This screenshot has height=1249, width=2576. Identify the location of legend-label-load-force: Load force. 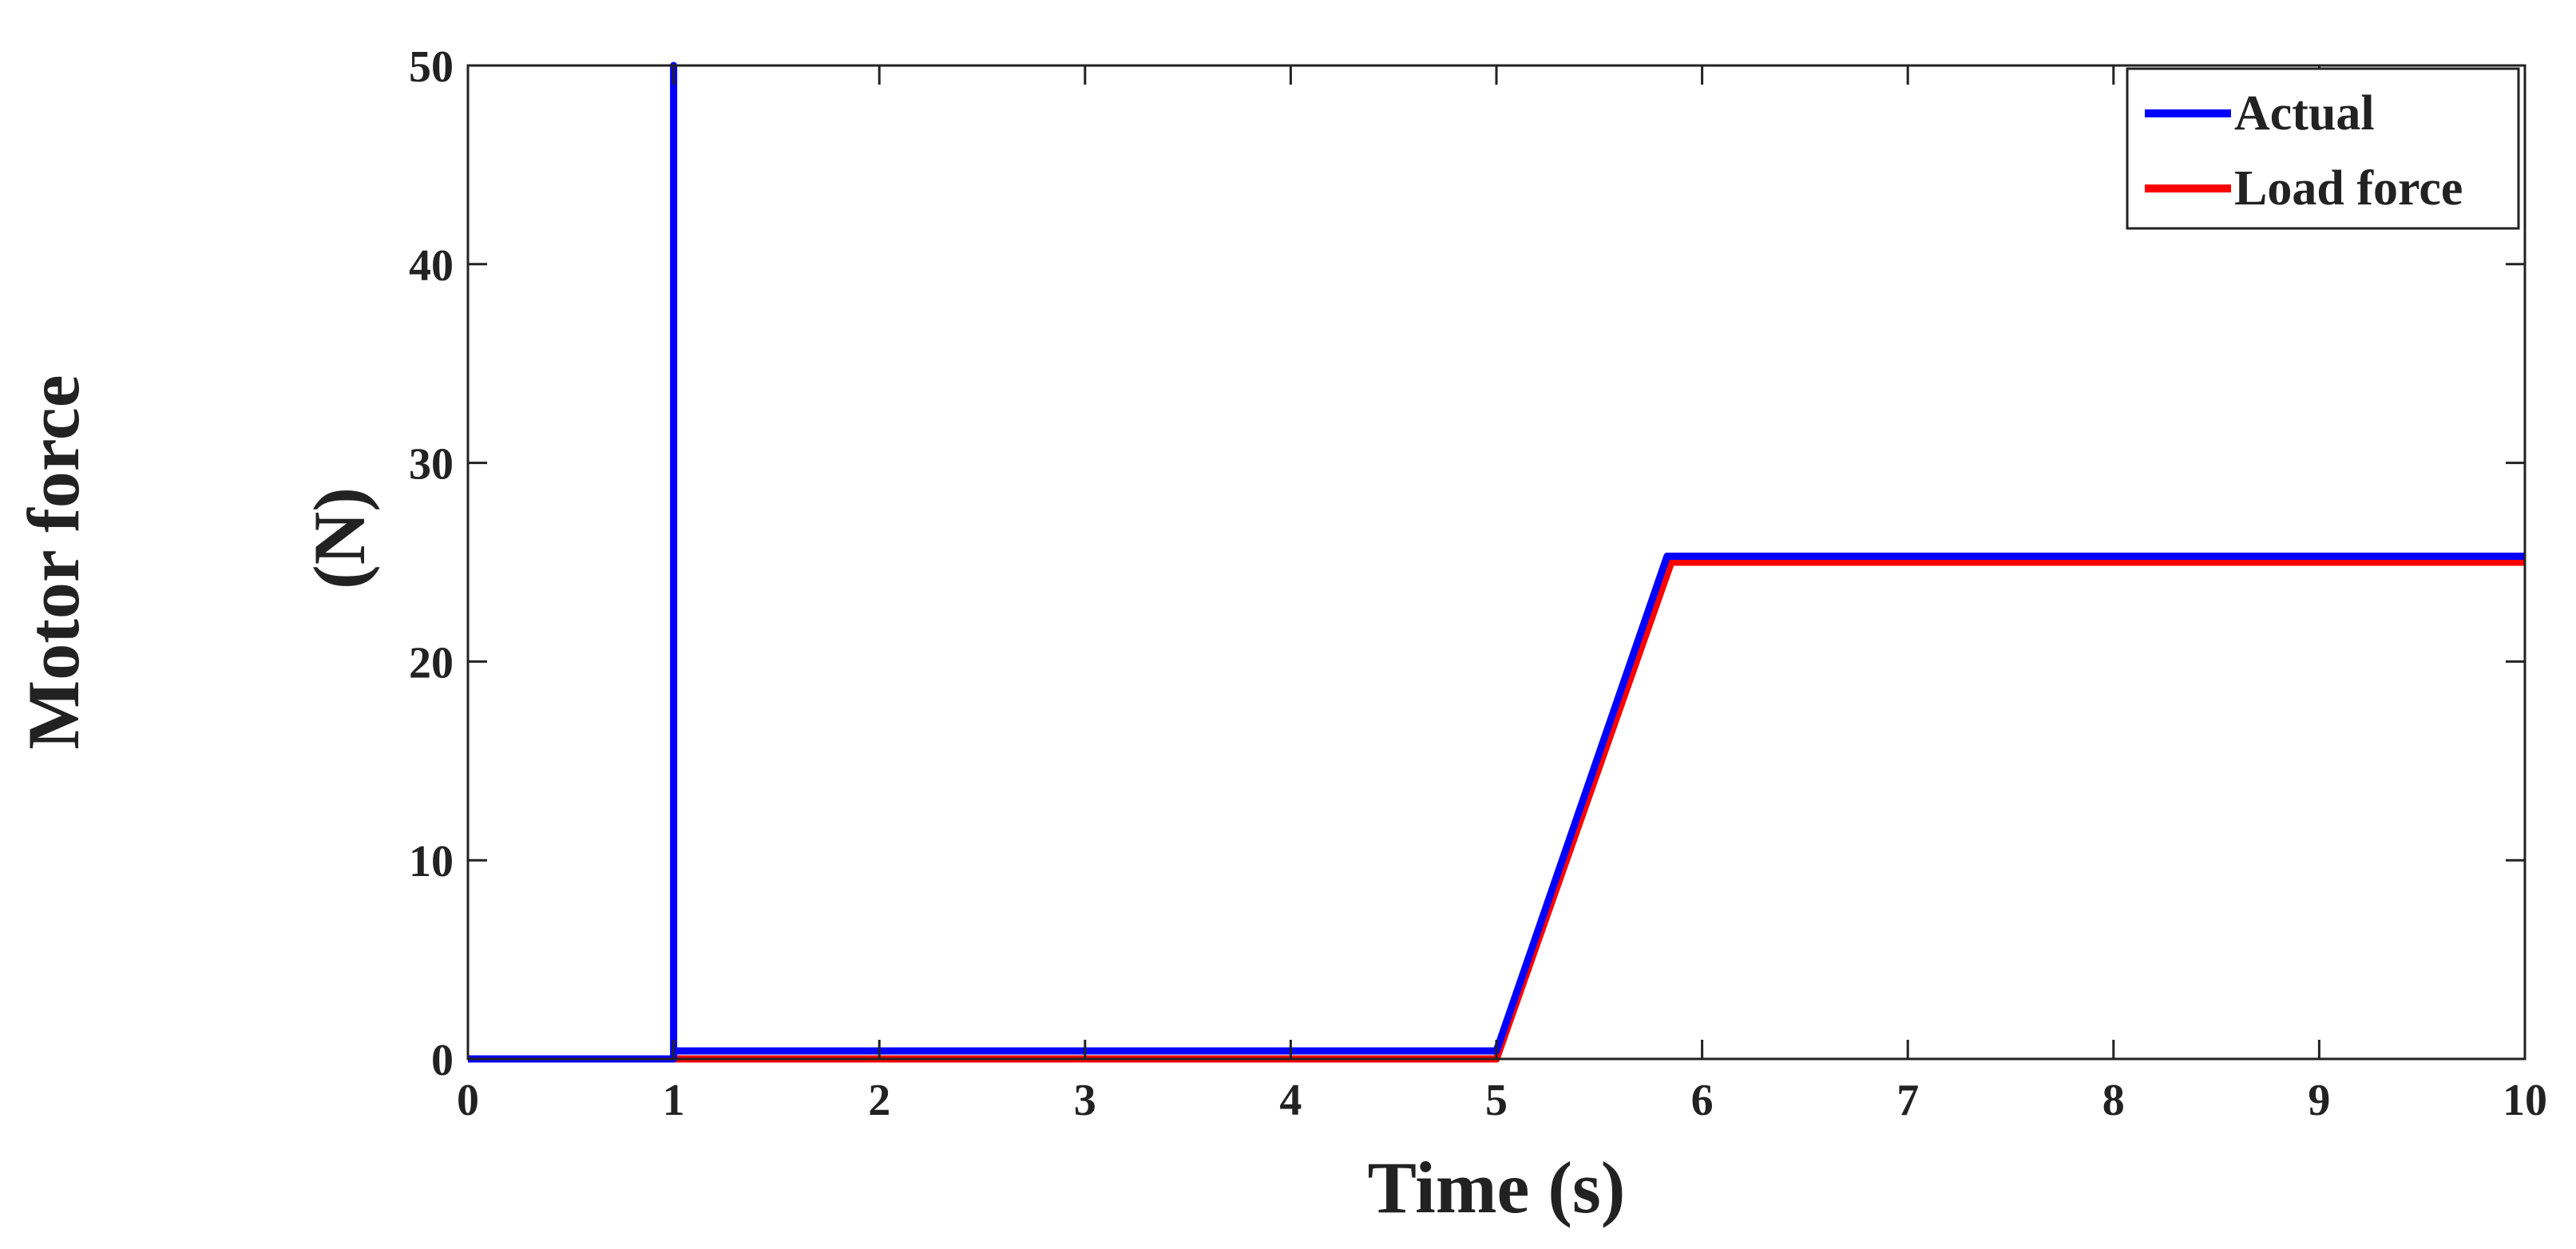
(2348, 188).